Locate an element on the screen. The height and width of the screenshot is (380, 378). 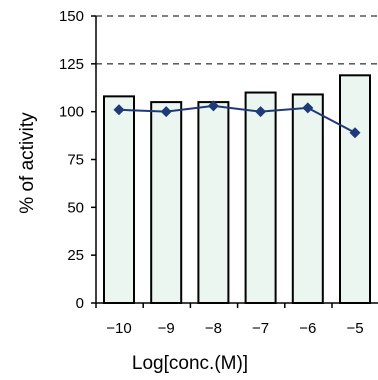
series-polyline is located at coordinates (237, 119).